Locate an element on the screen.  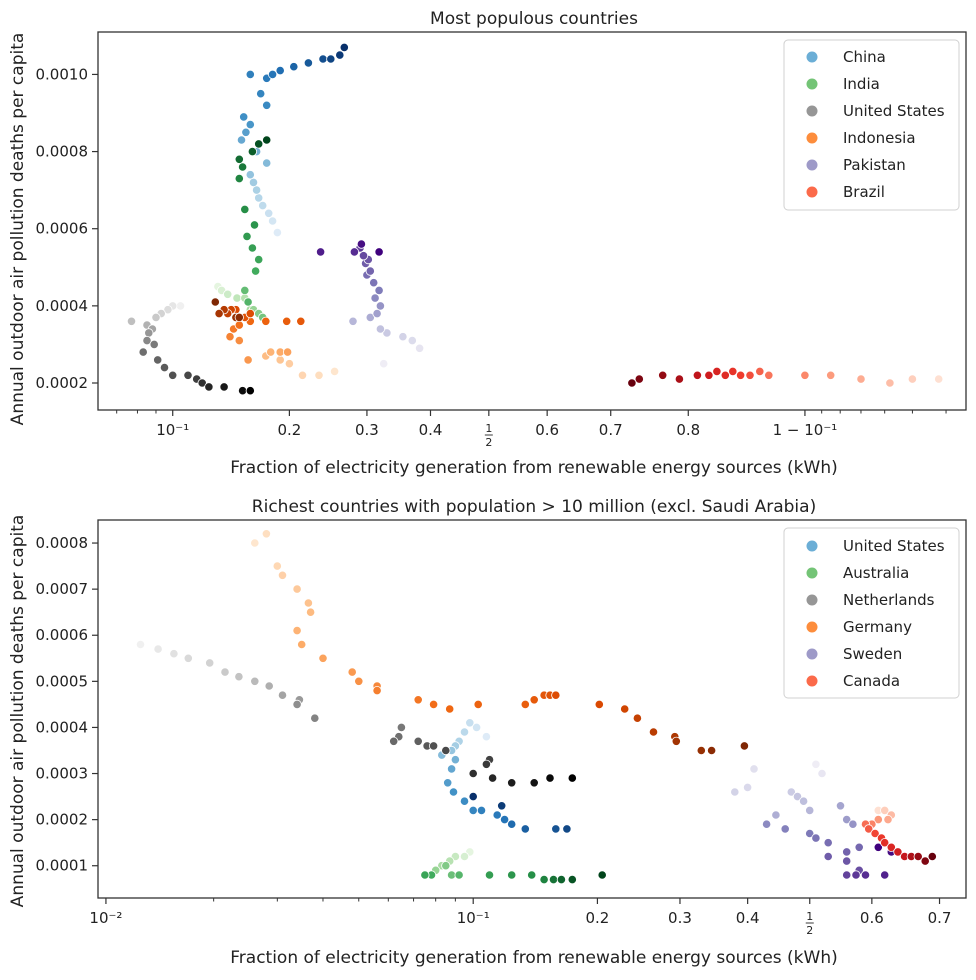
legend-item: United States is located at coordinates (875, 111).